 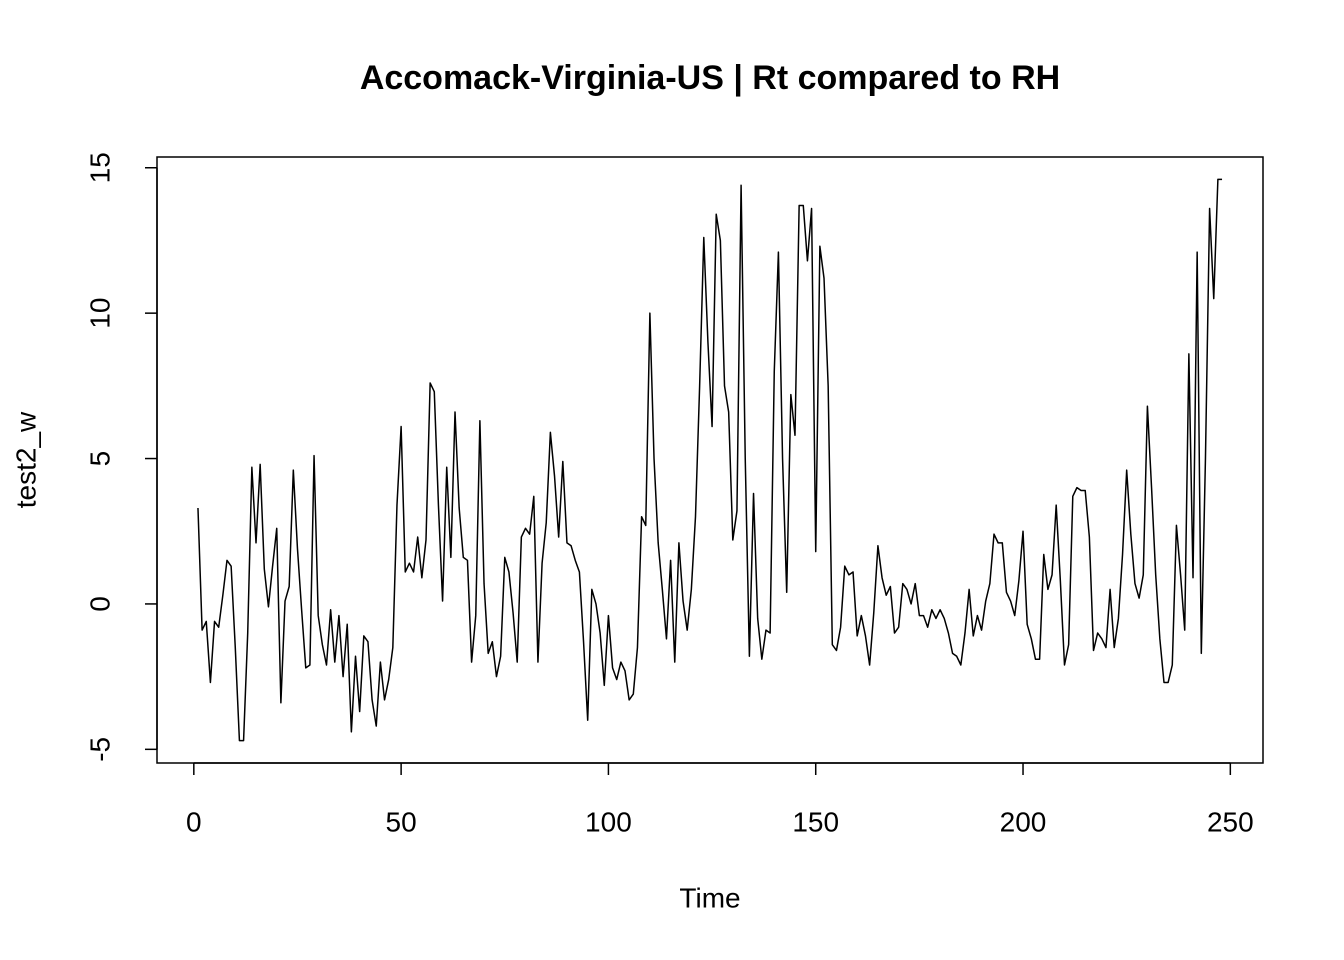 I want to click on y-tick-label: 5, so click(x=99, y=459).